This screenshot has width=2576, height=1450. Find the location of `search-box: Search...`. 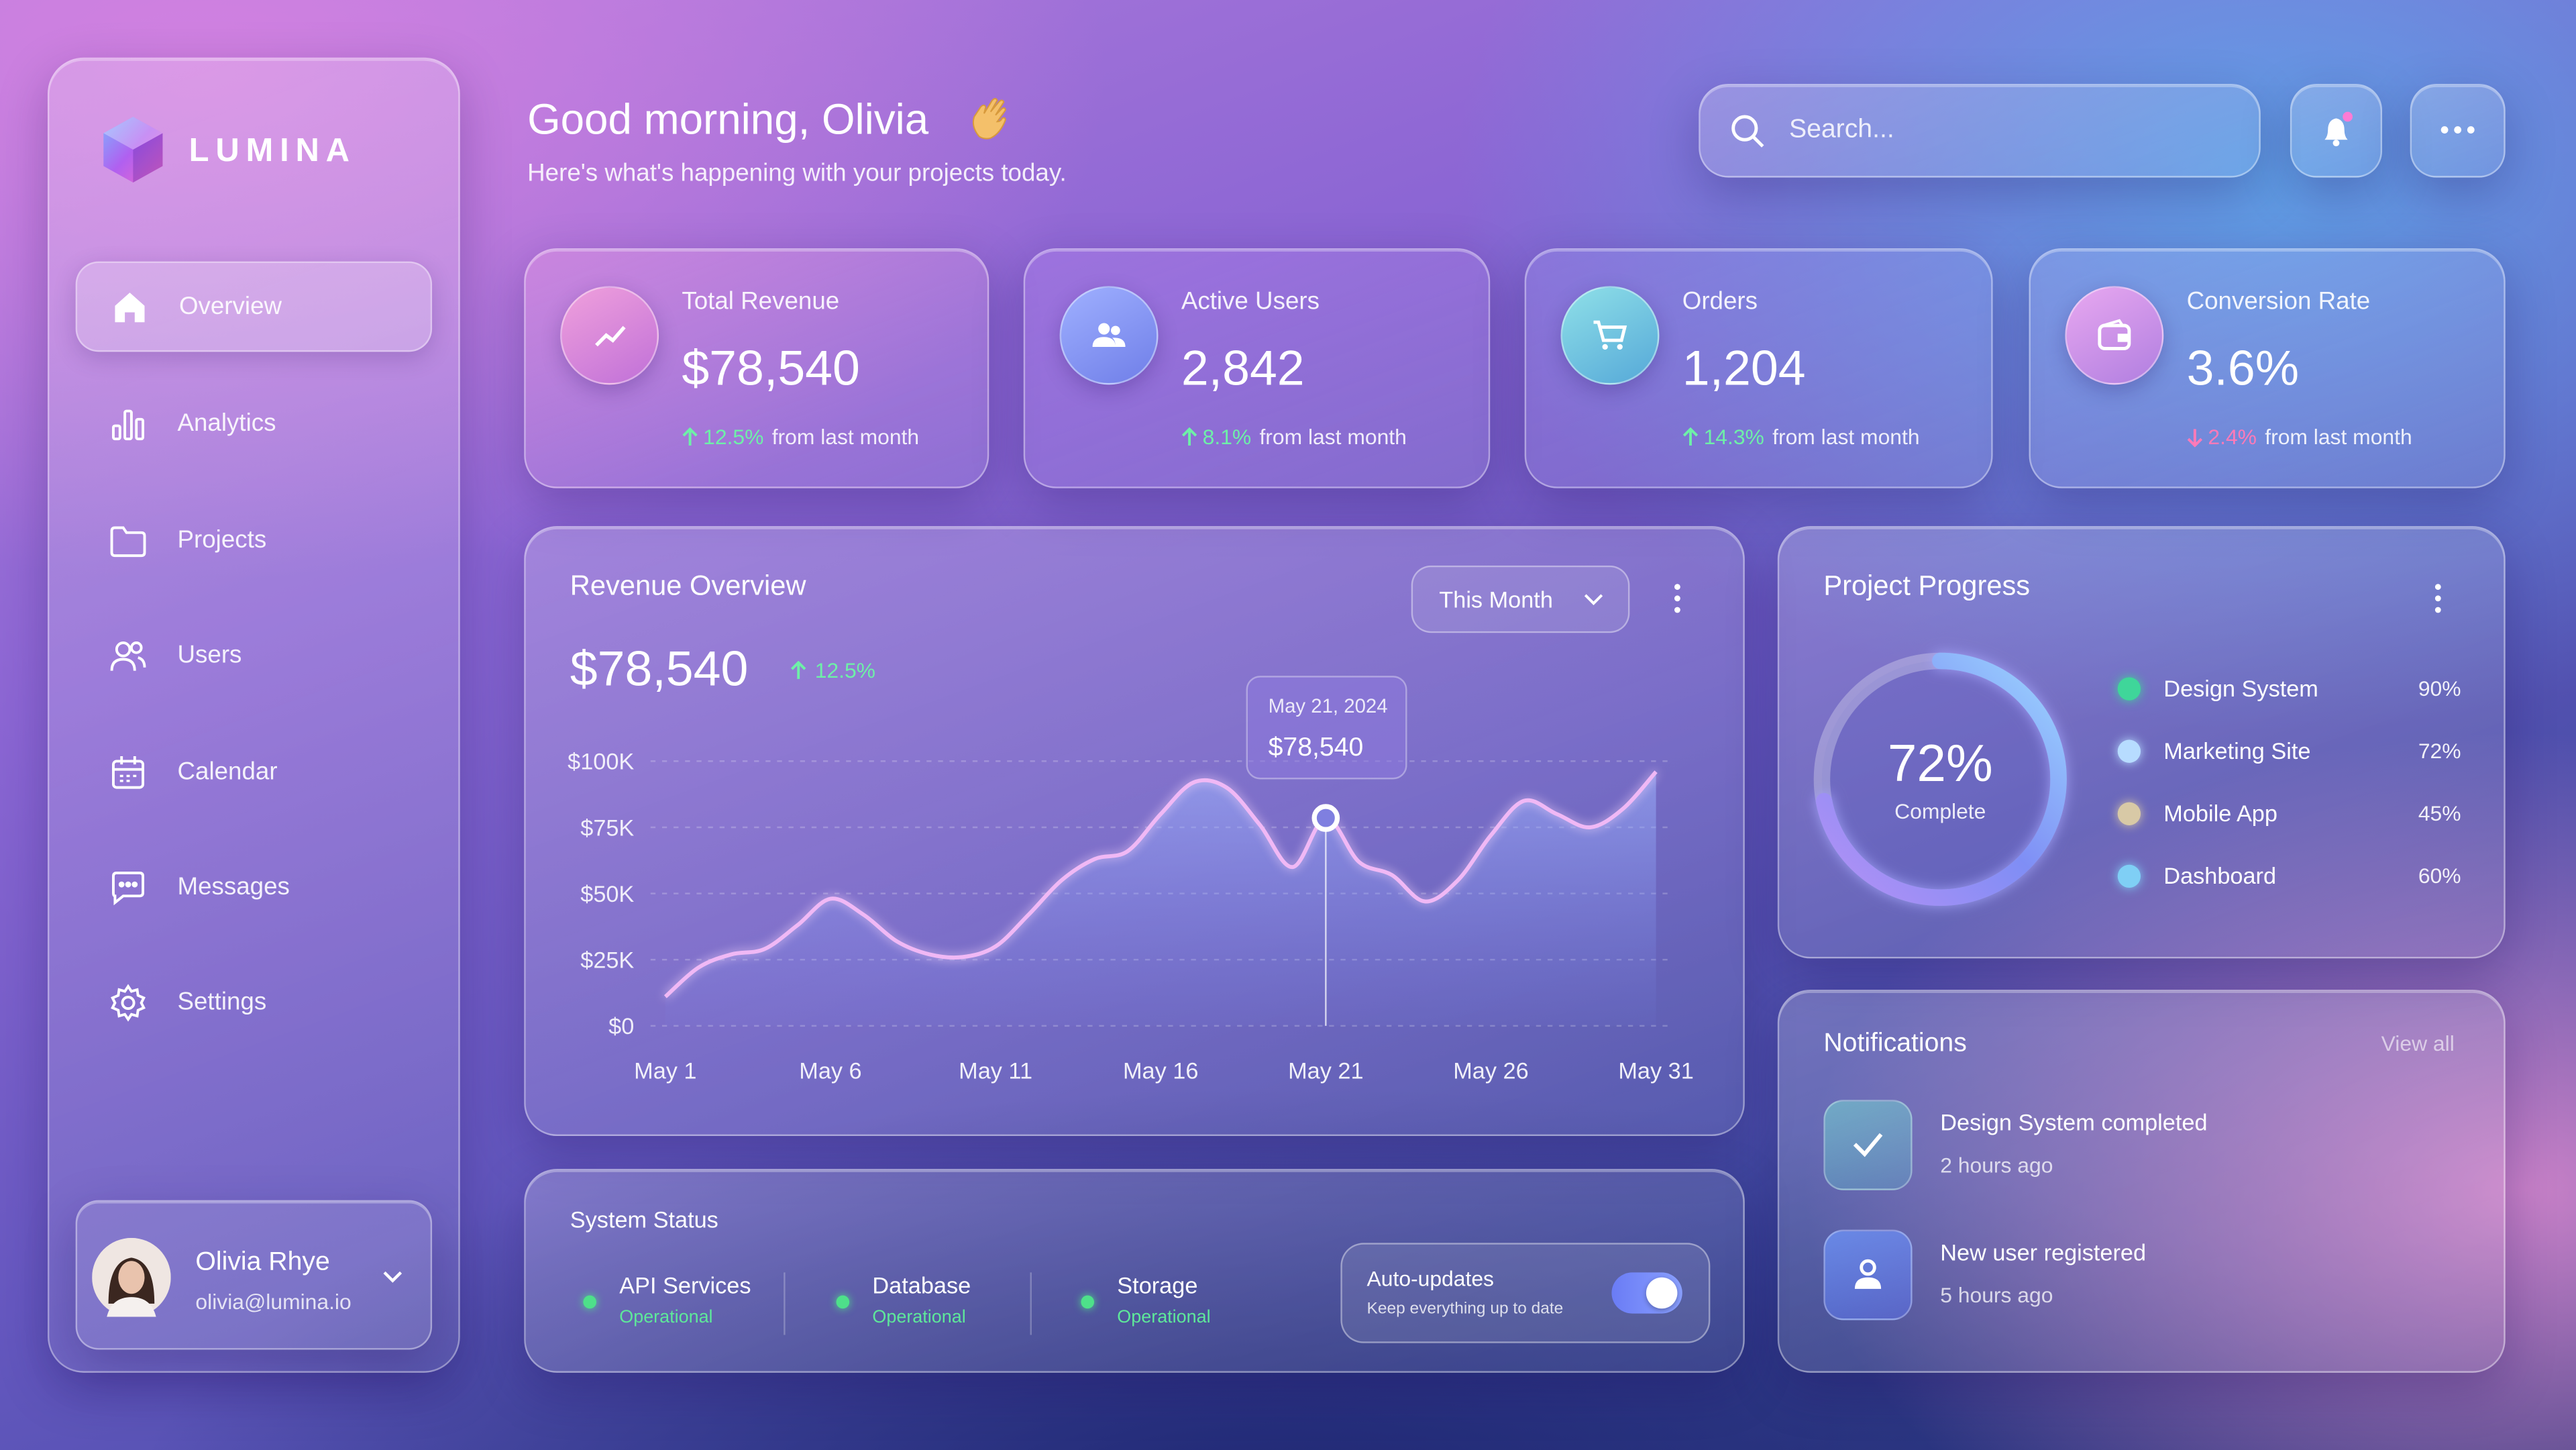

search-box: Search... is located at coordinates (1980, 130).